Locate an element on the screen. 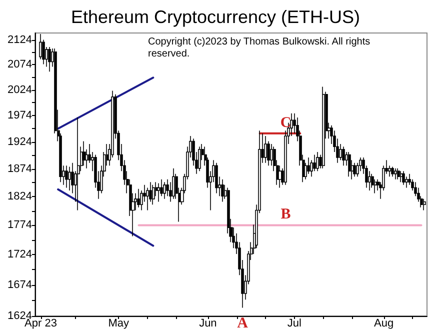 This screenshot has width=431, height=334. y-tick-label: 1724 is located at coordinates (20, 254).